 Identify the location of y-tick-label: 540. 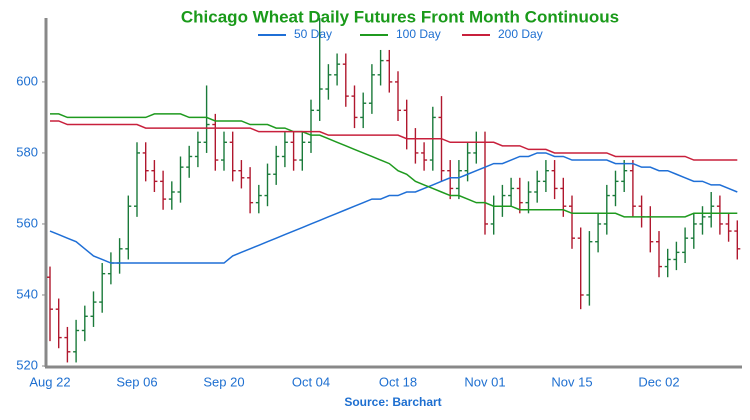
(27, 293).